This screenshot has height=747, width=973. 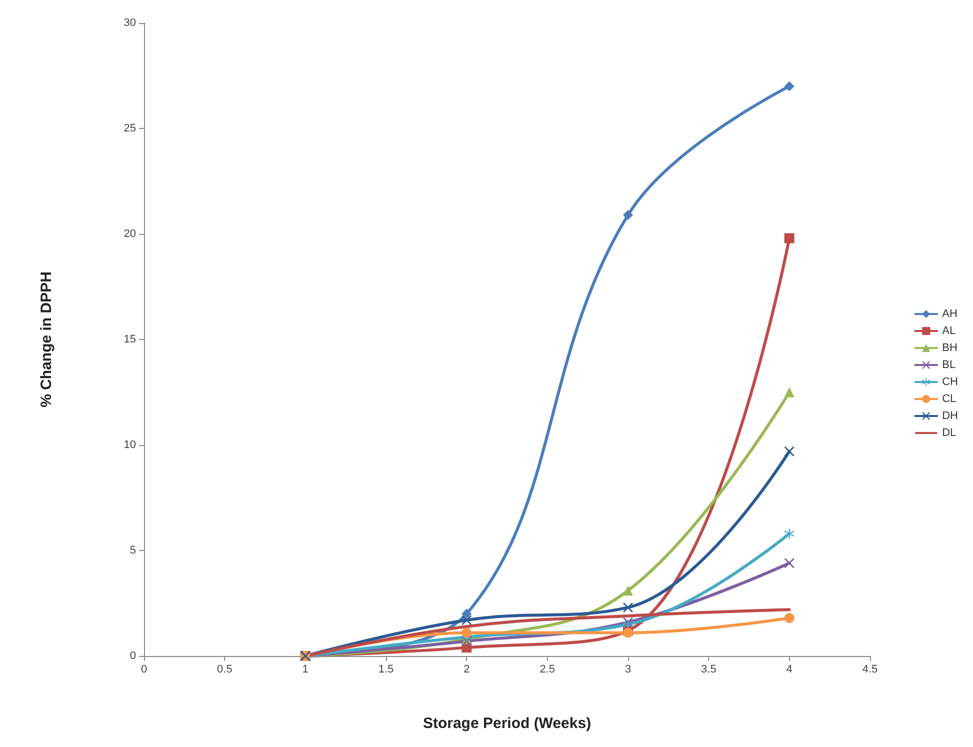 I want to click on x-tick-label: 1.5, so click(x=386, y=670).